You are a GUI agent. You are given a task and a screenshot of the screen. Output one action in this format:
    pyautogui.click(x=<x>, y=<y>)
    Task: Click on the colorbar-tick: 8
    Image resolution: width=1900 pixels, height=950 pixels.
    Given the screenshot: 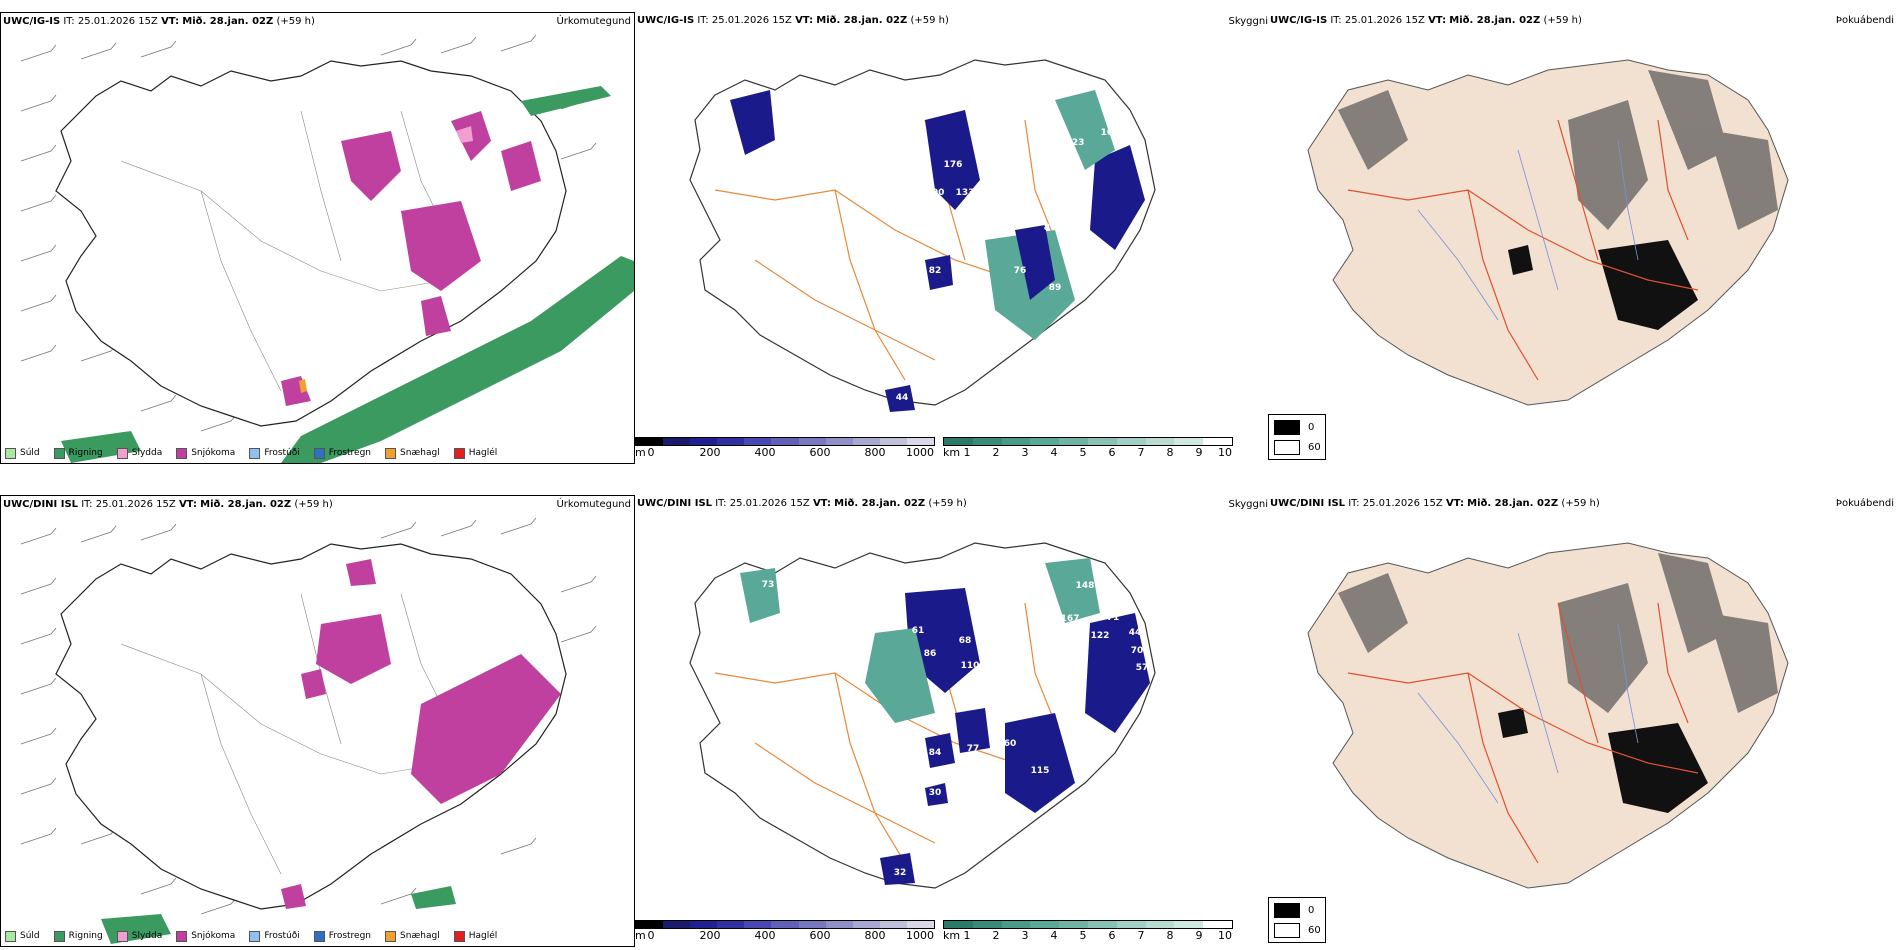 What is the action you would take?
    pyautogui.click(x=1170, y=452)
    